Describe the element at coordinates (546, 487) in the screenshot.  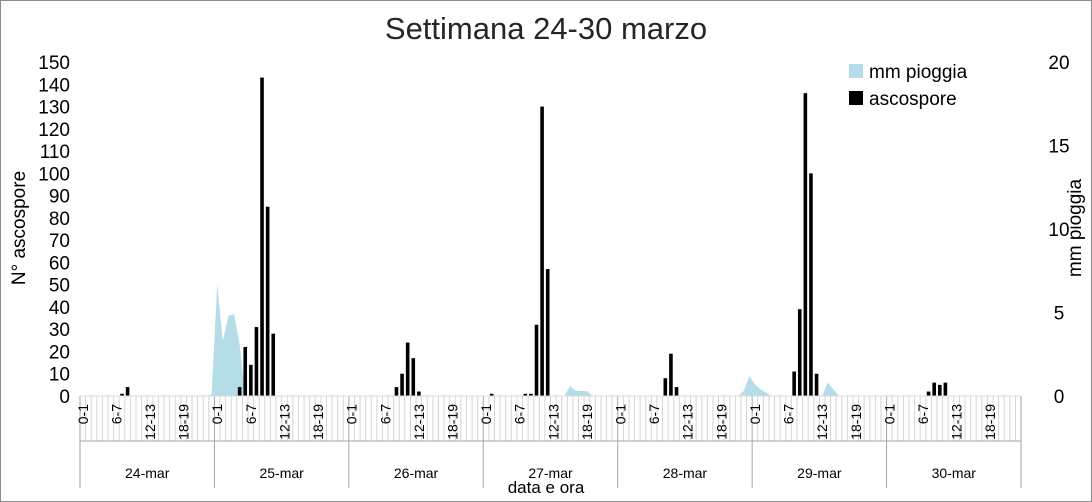
I see `x-axis-label: data e ora` at that location.